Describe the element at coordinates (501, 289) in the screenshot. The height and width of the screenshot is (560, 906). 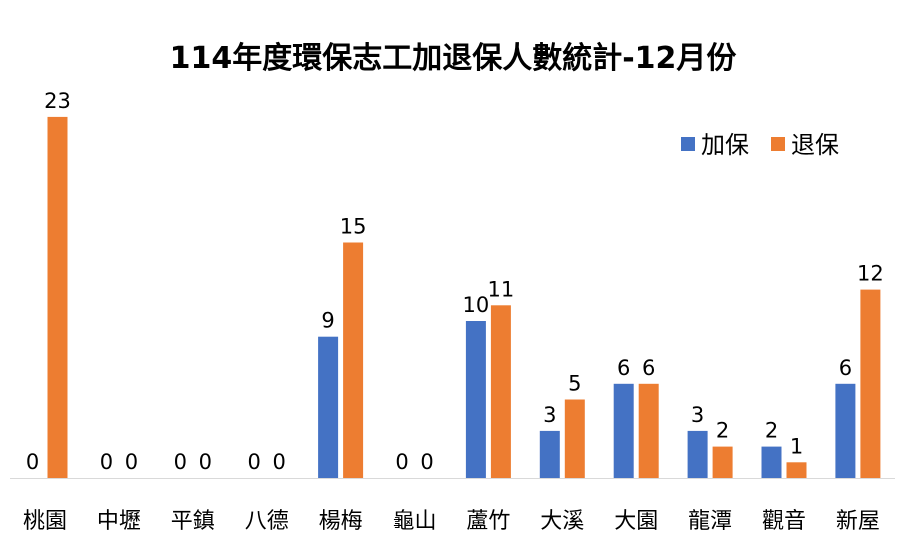
I see `data-label: 11` at that location.